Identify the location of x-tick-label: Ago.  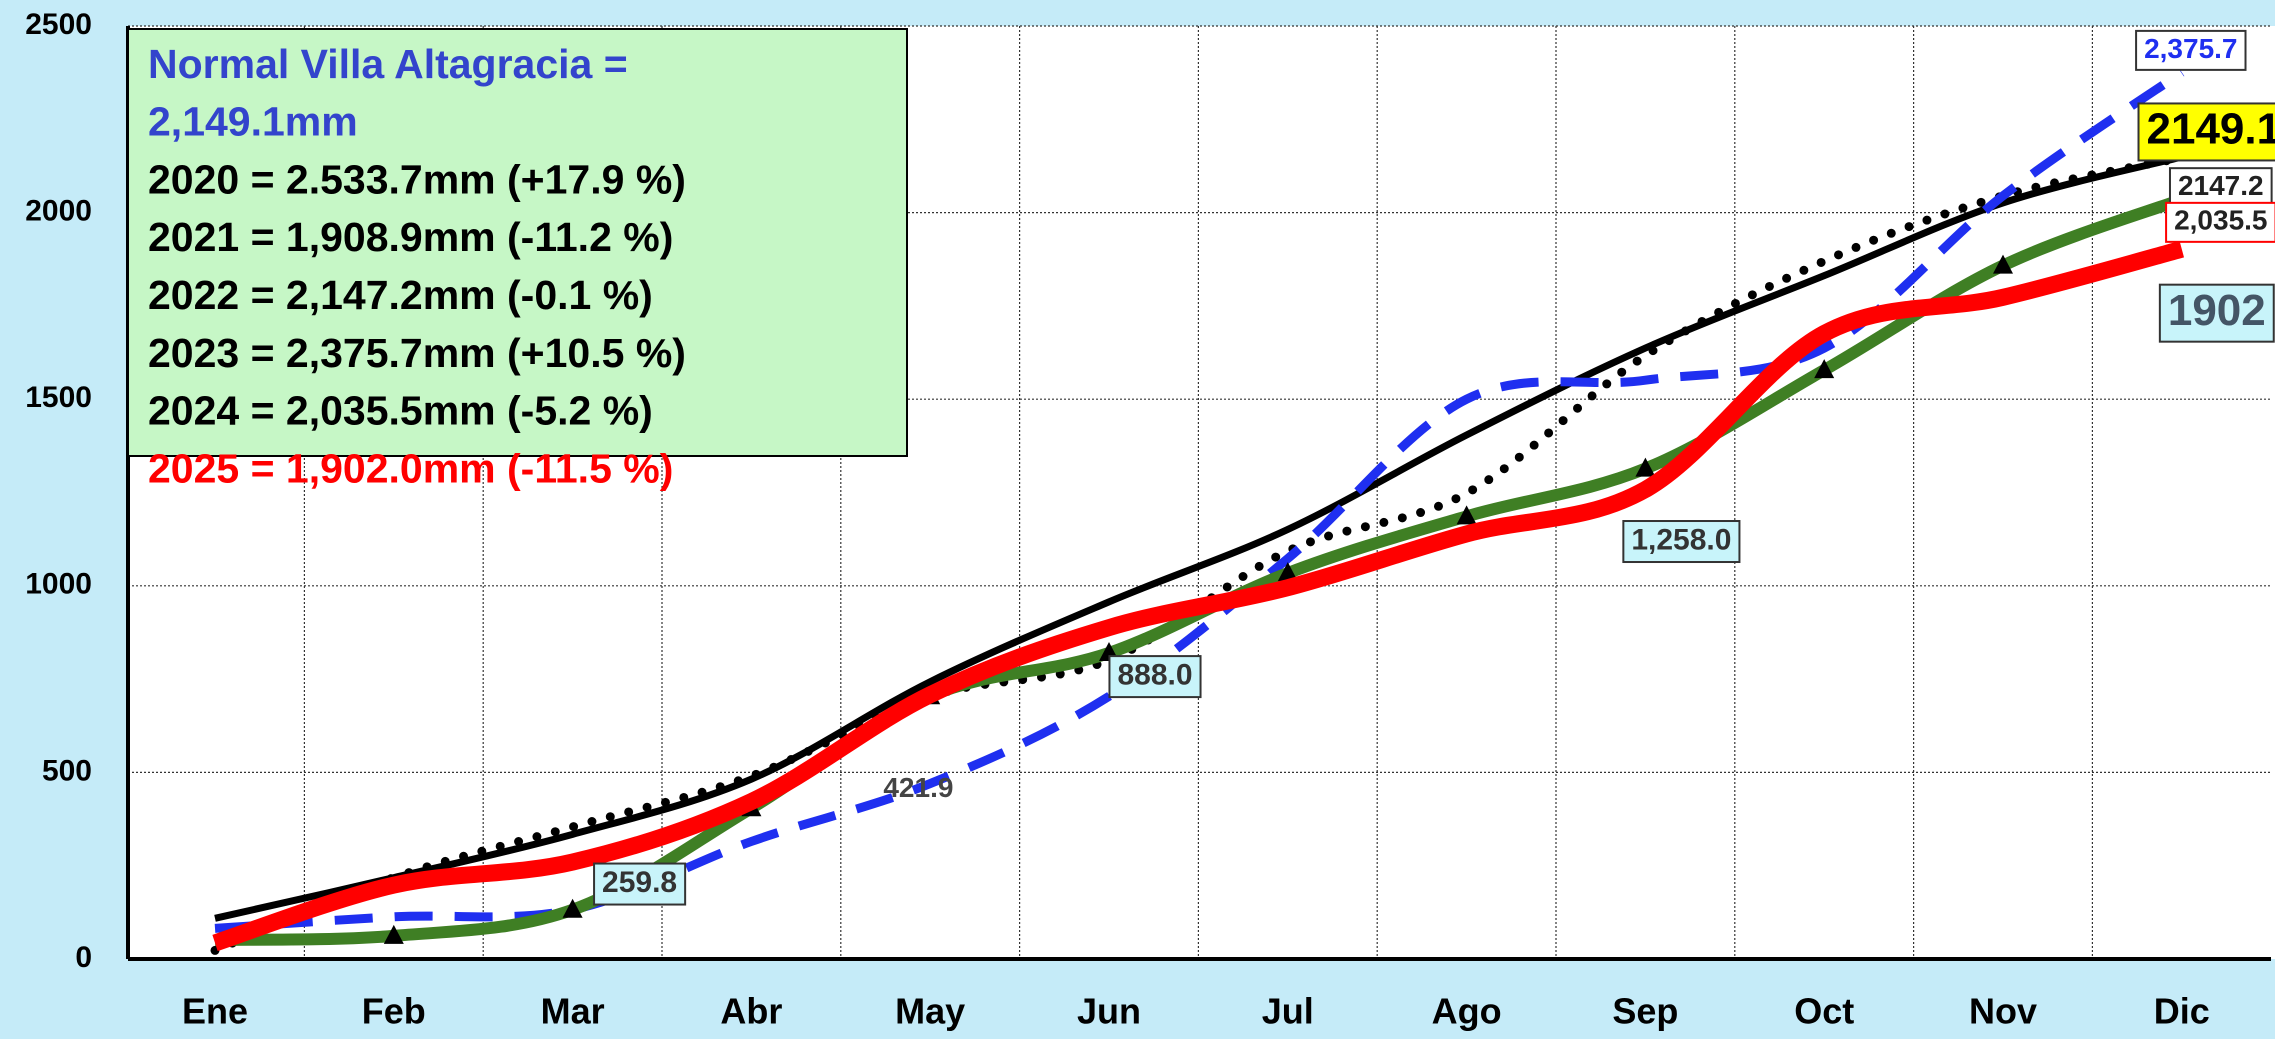
(1467, 1011).